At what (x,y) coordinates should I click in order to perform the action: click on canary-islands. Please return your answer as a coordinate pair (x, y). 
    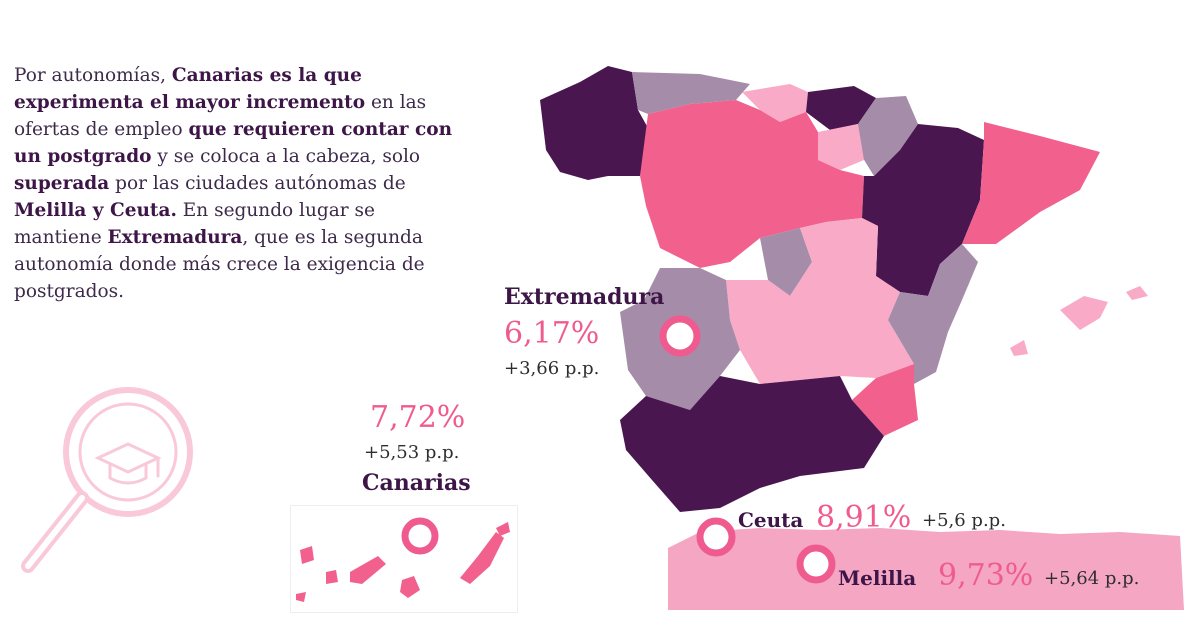
    Looking at the image, I should click on (403, 562).